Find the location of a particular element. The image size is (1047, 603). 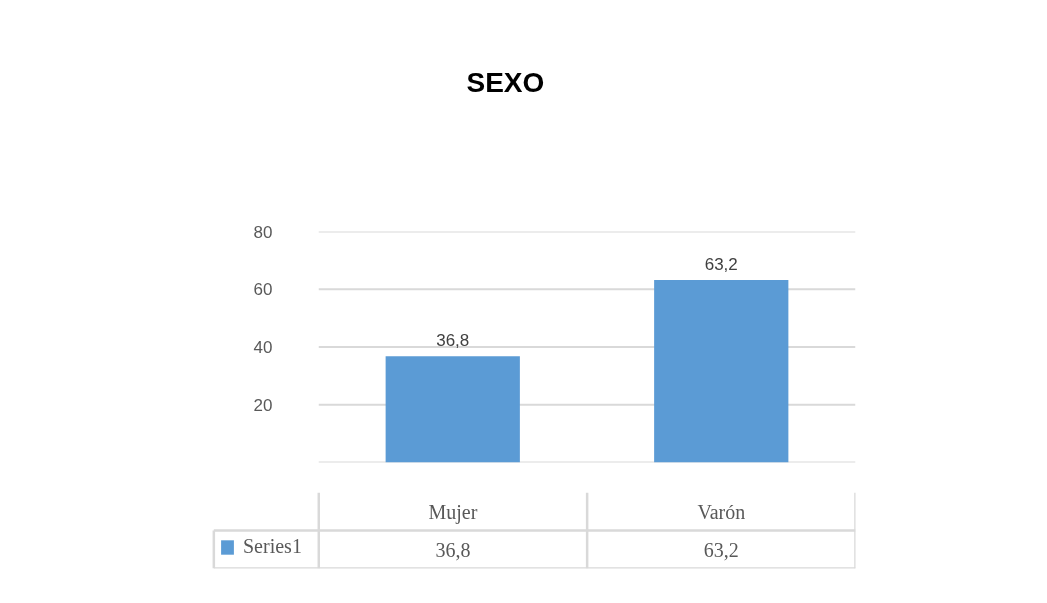

y-tick-label: 20 is located at coordinates (263, 405).